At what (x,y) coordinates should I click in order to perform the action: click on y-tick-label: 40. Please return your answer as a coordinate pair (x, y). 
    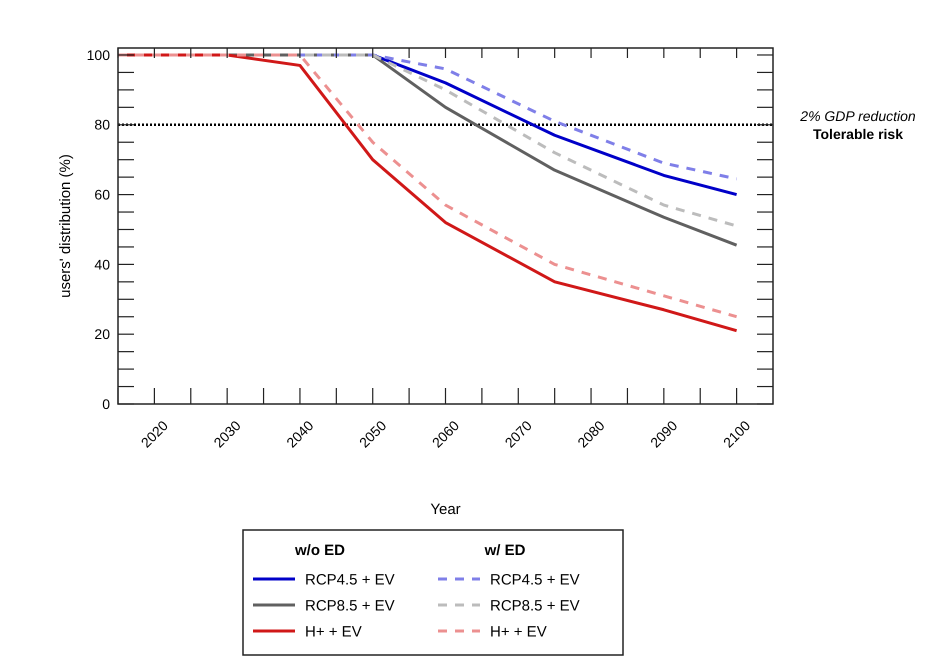
    Looking at the image, I should click on (102, 264).